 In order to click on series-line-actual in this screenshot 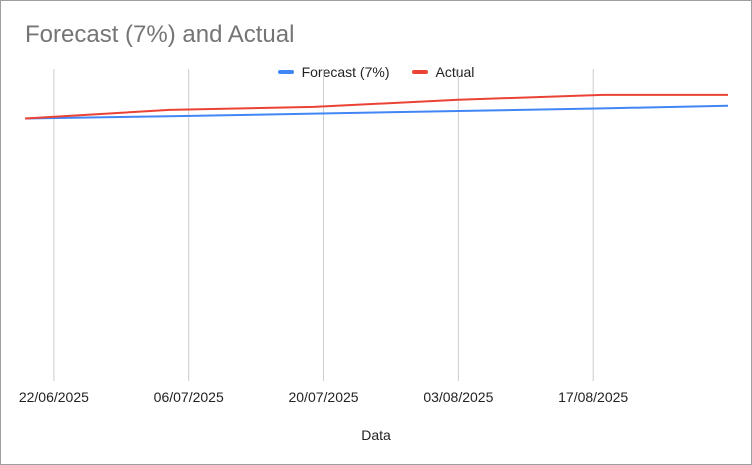, I will do `click(376, 106)`.